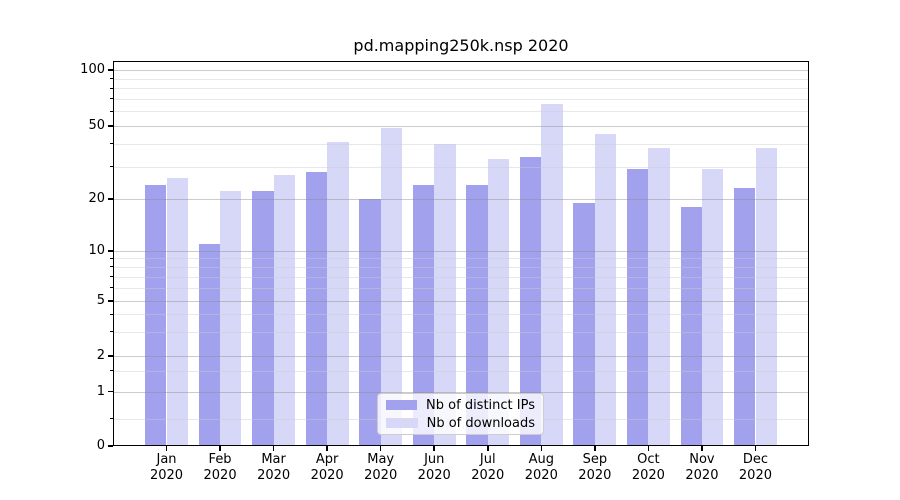 This screenshot has width=900, height=500. What do you see at coordinates (755, 467) in the screenshot?
I see `x-tick-label: Dec 2020` at bounding box center [755, 467].